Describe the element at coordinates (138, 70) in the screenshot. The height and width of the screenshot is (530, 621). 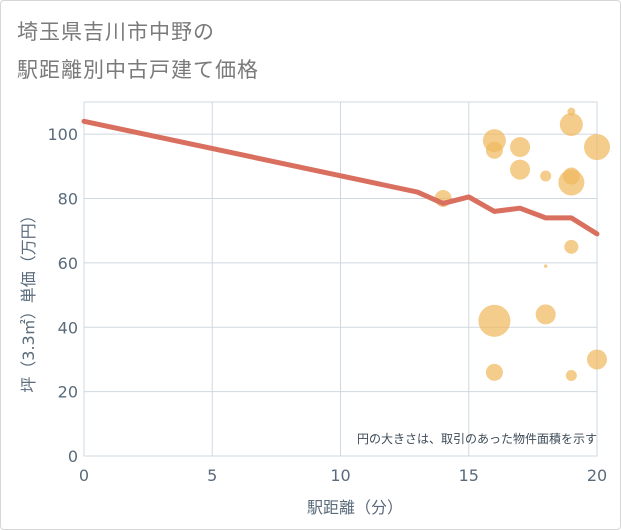
I see `chart-title-line-2: 駅距離別中古戸建て価格` at that location.